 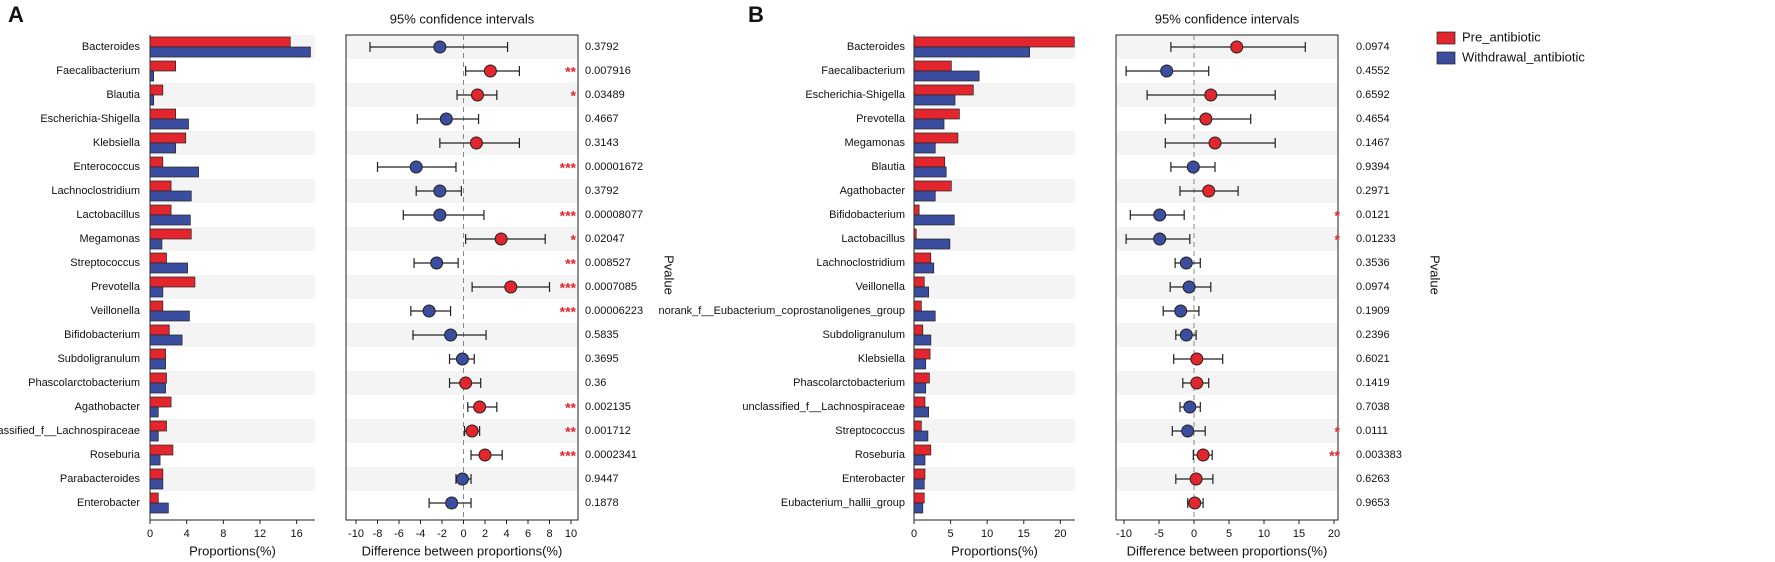 I want to click on p-value: 0.6592, so click(x=1373, y=95).